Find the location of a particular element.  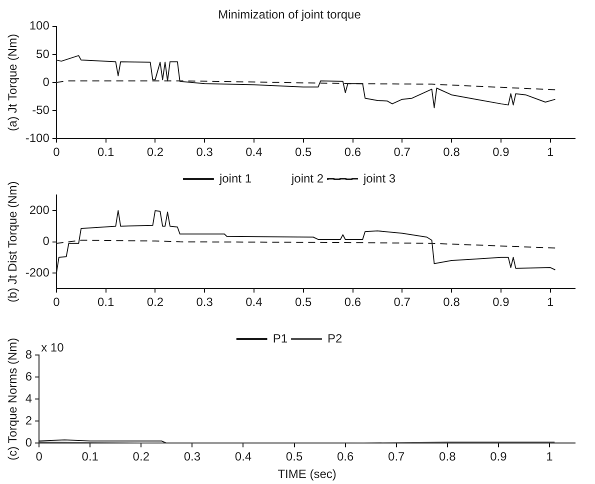

y-tick-label: 8 is located at coordinates (28, 354).